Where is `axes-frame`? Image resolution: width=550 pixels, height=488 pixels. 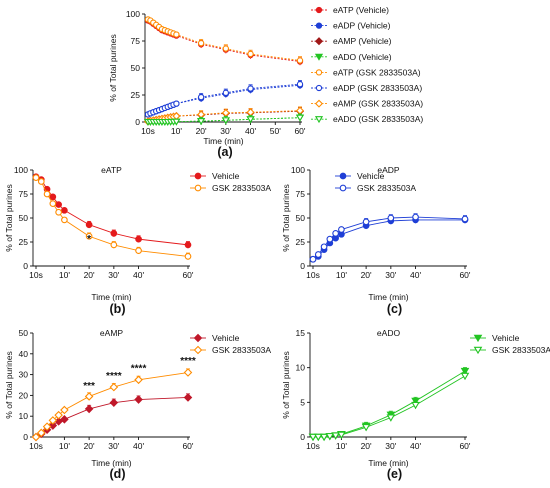
axes-frame is located at coordinates (388, 385).